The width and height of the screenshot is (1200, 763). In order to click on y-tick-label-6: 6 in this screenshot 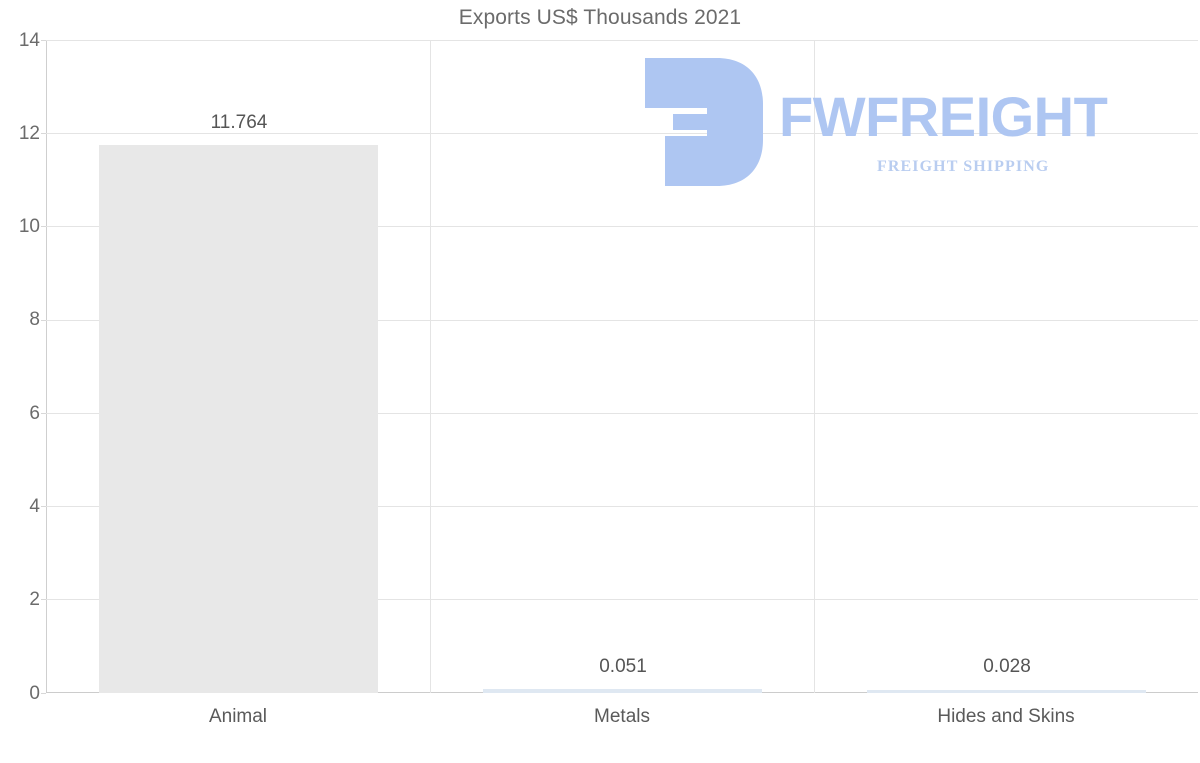, I will do `click(34, 413)`.